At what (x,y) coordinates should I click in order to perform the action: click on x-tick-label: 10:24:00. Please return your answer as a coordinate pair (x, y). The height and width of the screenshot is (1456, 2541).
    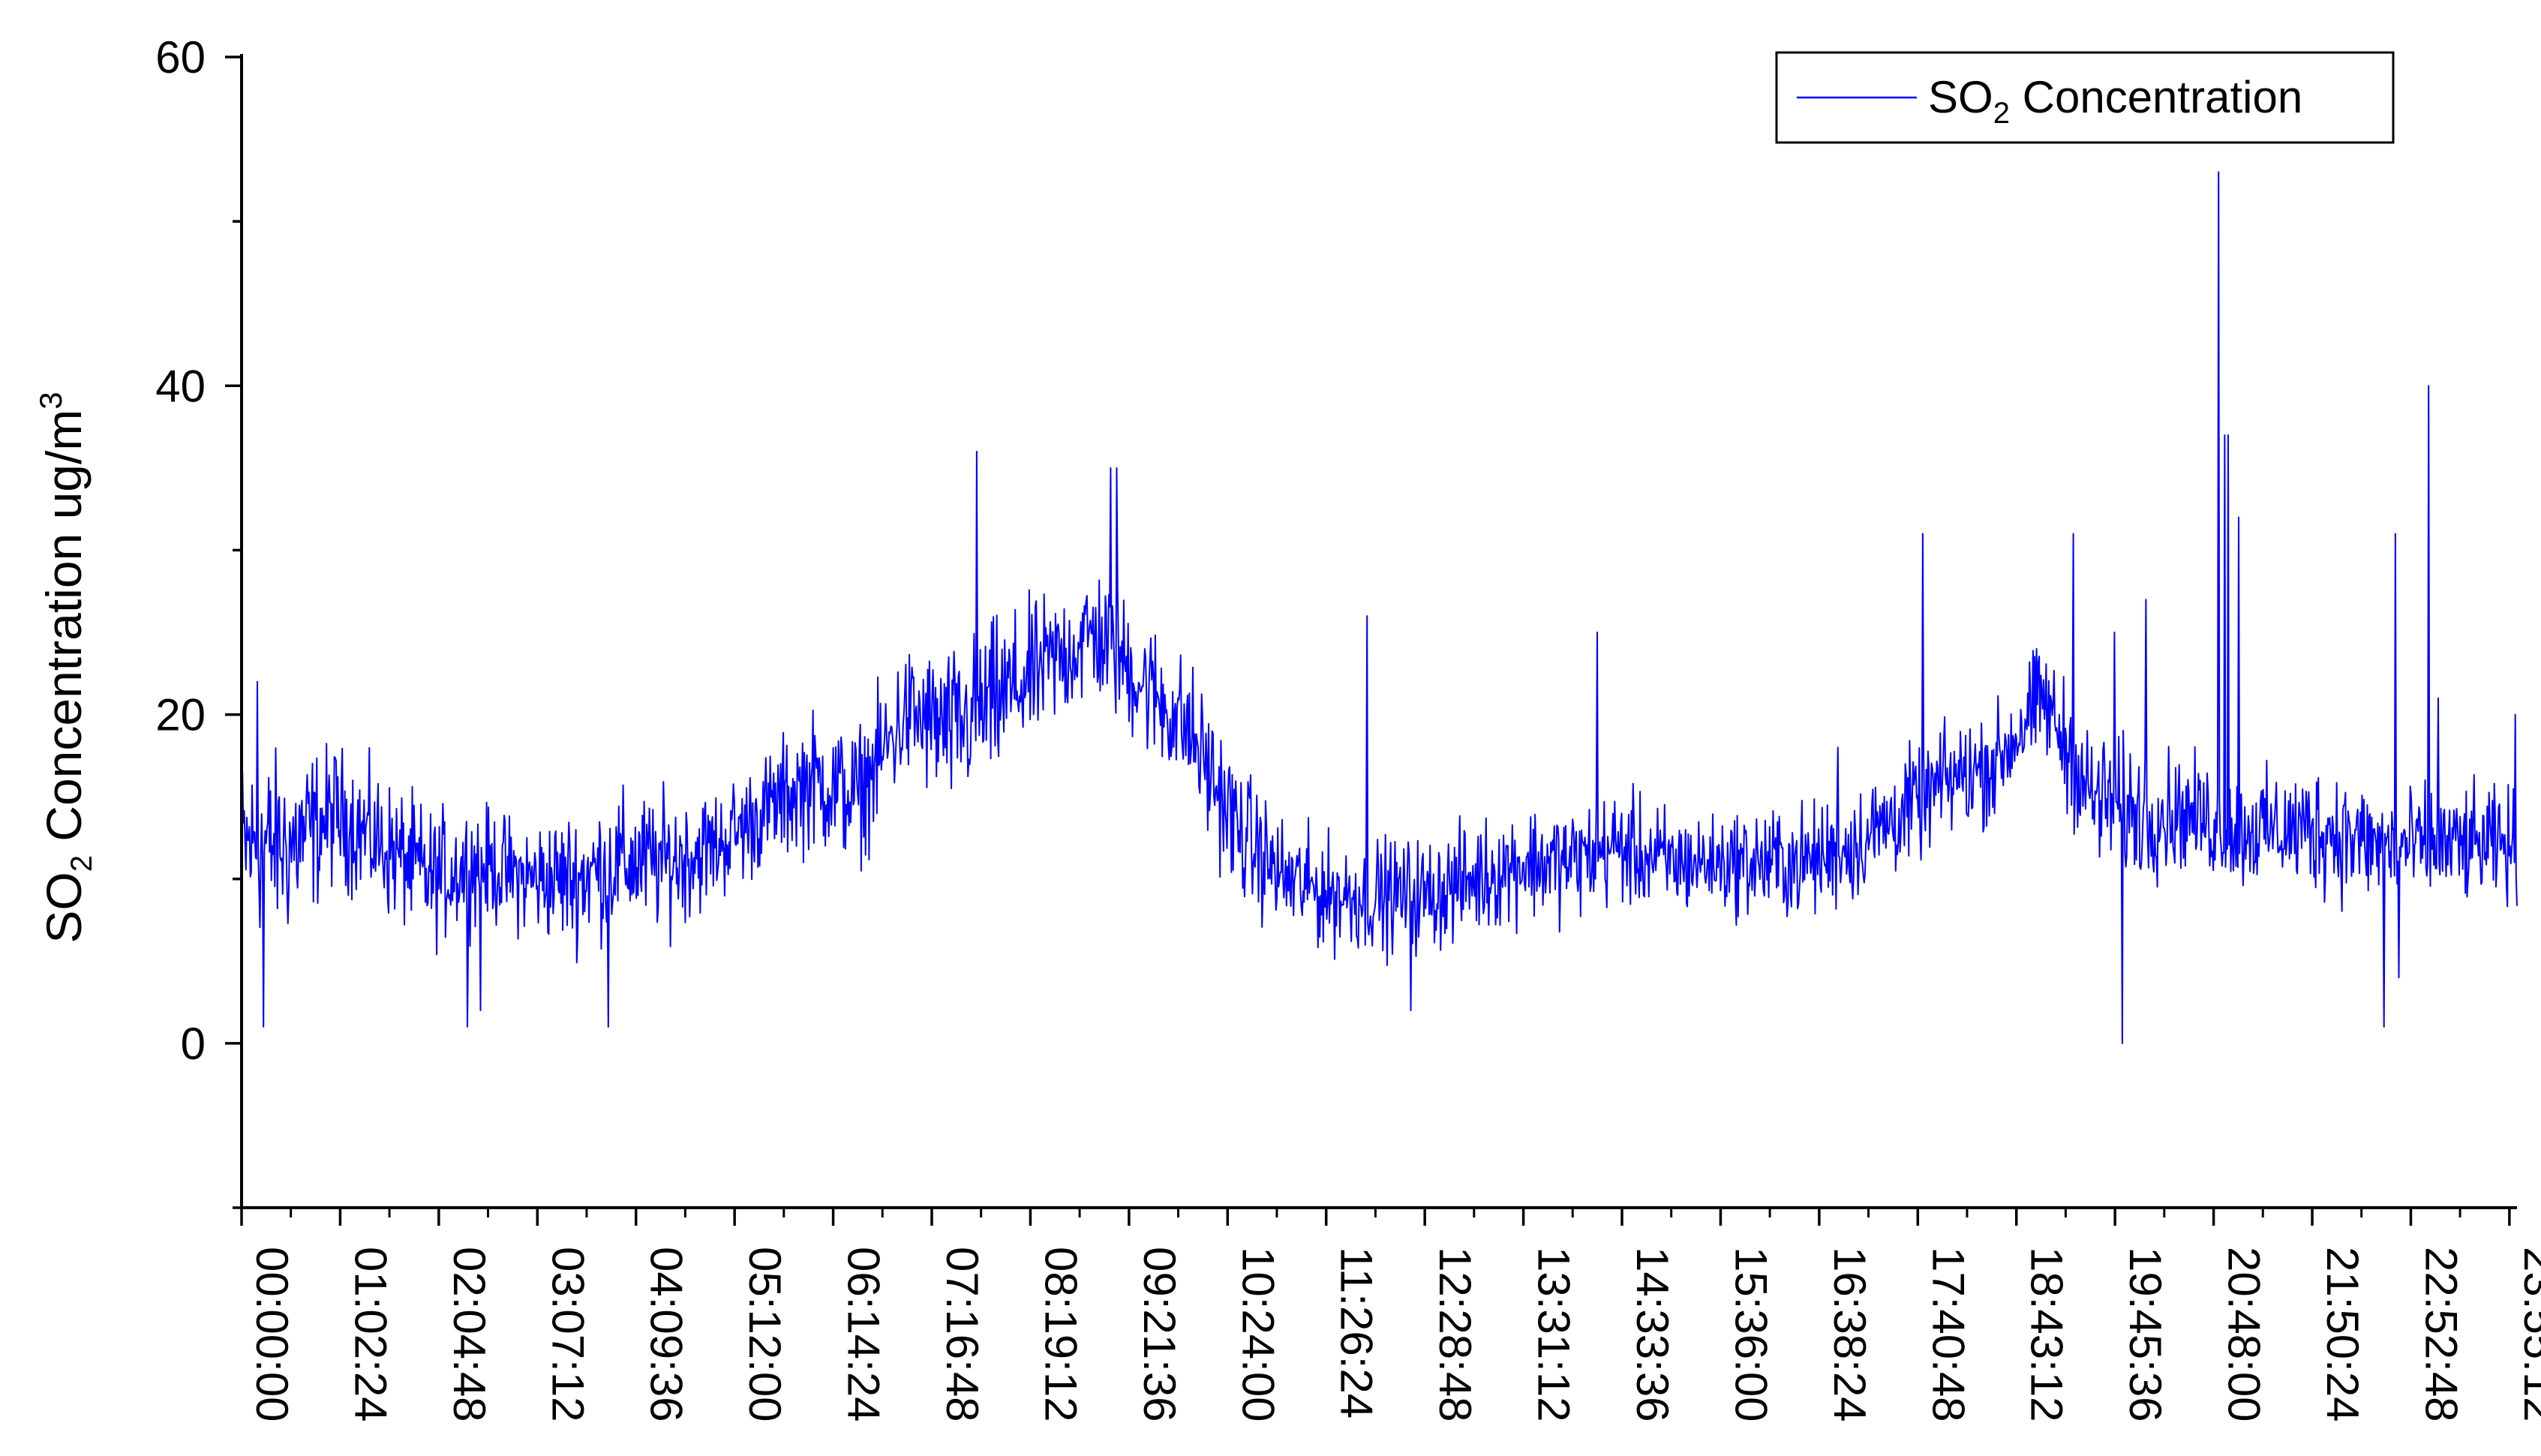
    Looking at the image, I should click on (1258, 1334).